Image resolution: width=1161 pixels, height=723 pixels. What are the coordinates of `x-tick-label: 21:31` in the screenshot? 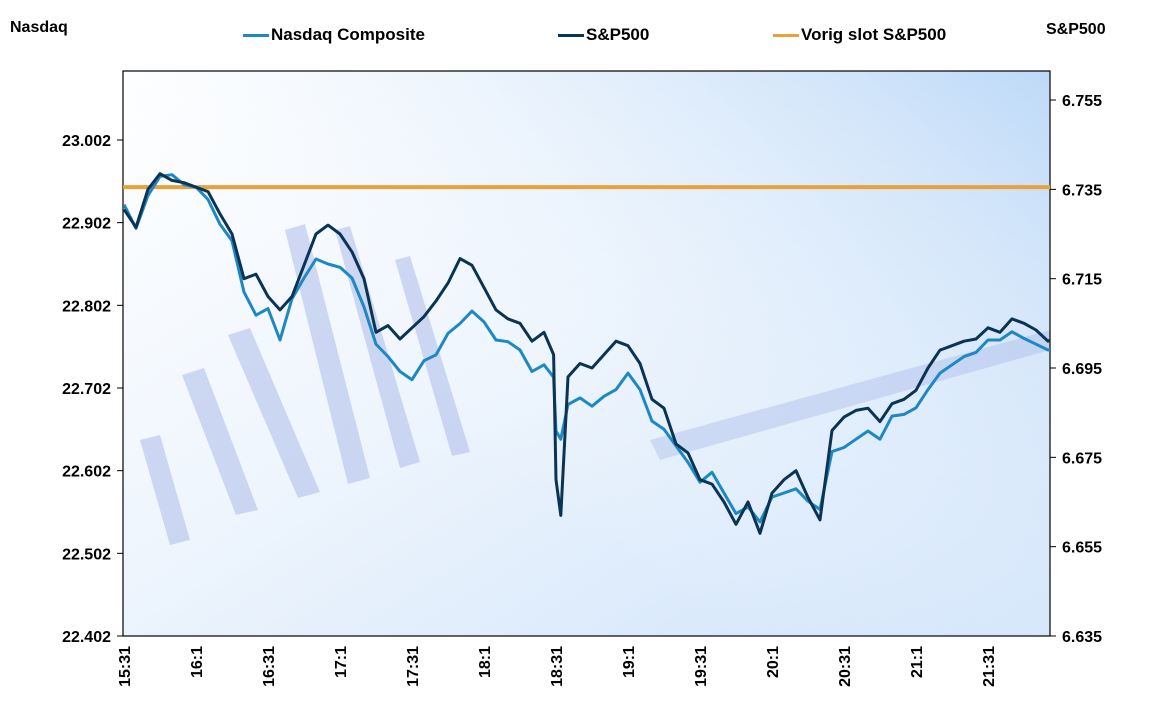 It's located at (989, 666).